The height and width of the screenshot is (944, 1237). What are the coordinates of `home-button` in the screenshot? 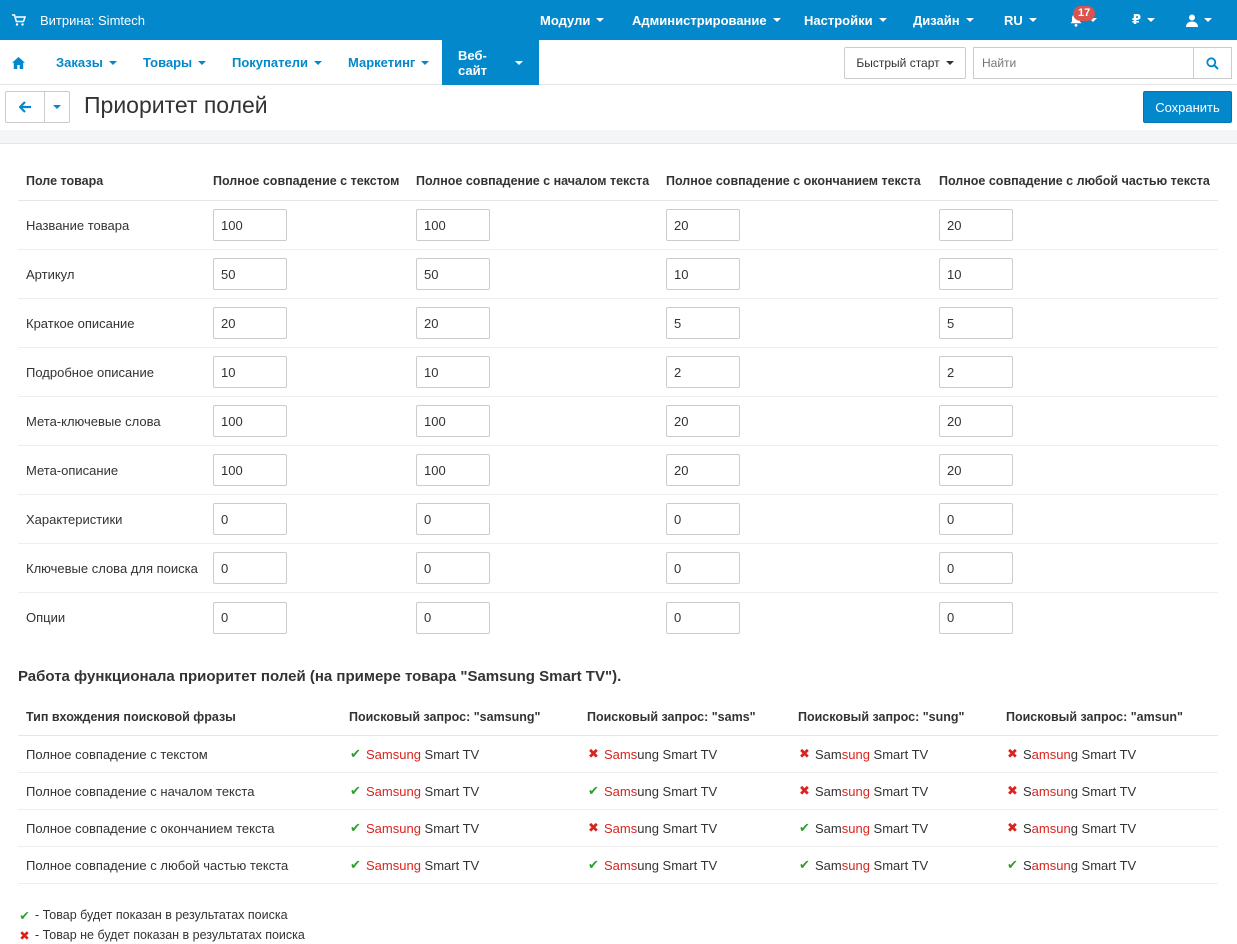 It's located at (18, 62).